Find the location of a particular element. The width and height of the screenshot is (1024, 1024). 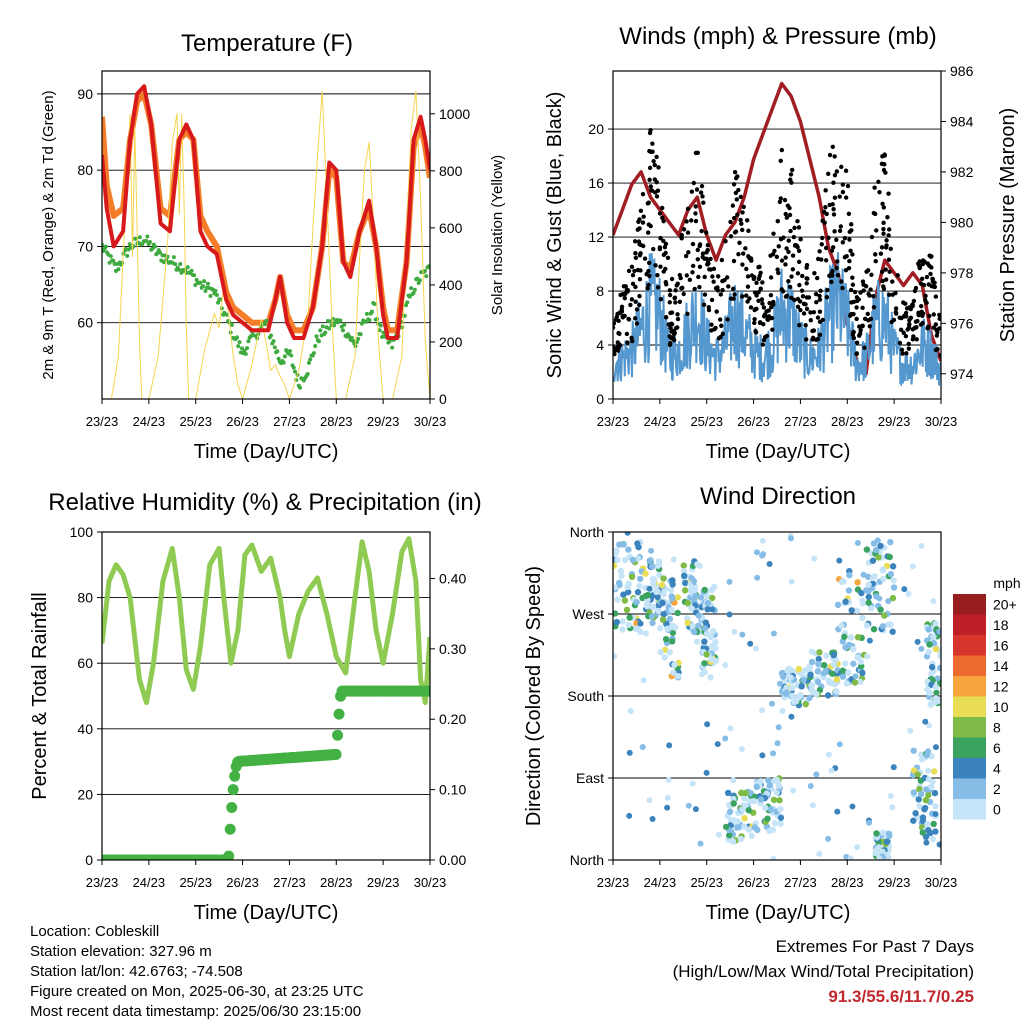

y-tick-label: 0 is located at coordinates (600, 399).